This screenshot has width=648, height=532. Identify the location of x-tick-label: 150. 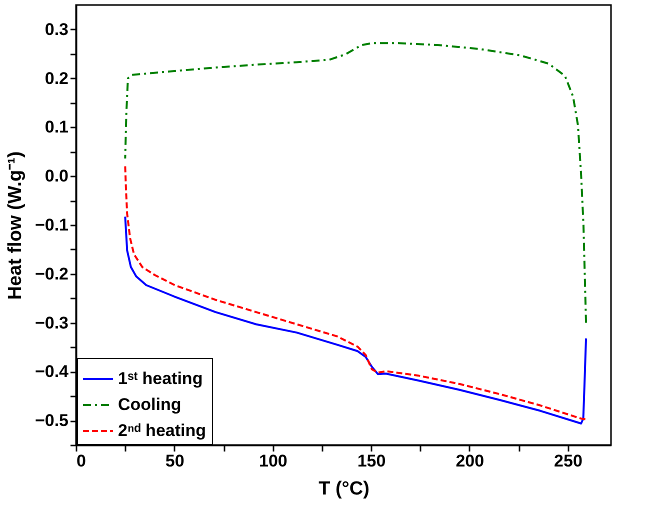
(371, 461).